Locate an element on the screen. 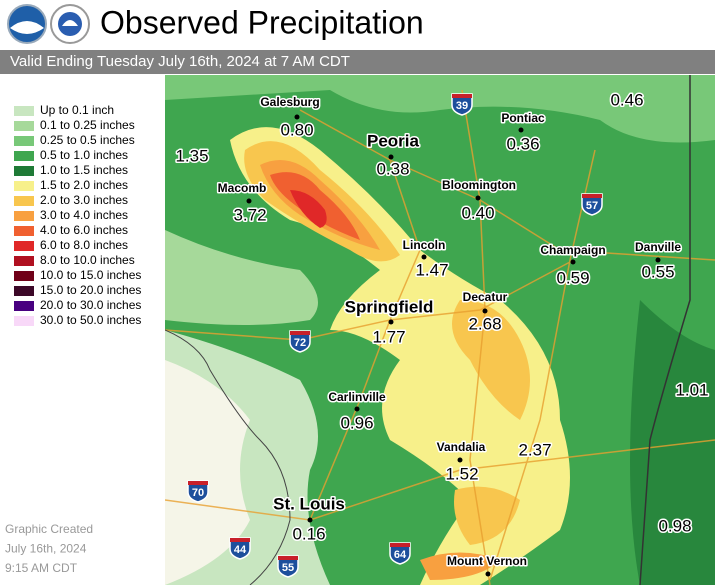  legend-label: 2.0 to 3.0 inches is located at coordinates (84, 200).